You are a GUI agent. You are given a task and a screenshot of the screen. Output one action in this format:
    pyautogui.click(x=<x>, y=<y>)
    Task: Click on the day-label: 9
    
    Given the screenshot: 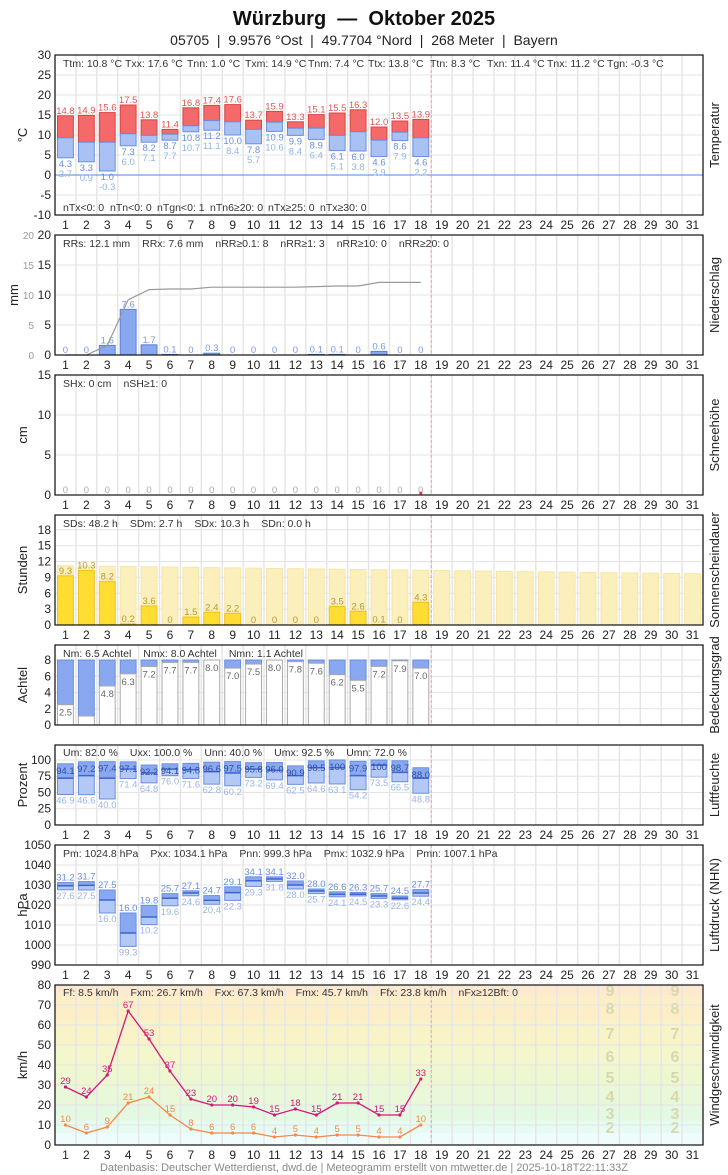 What is the action you would take?
    pyautogui.click(x=232, y=505)
    